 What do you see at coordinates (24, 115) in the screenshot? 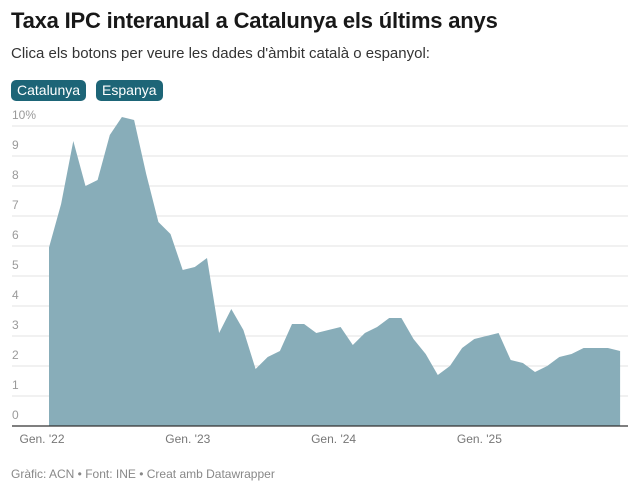
I see `y-tick-label: 10%` at bounding box center [24, 115].